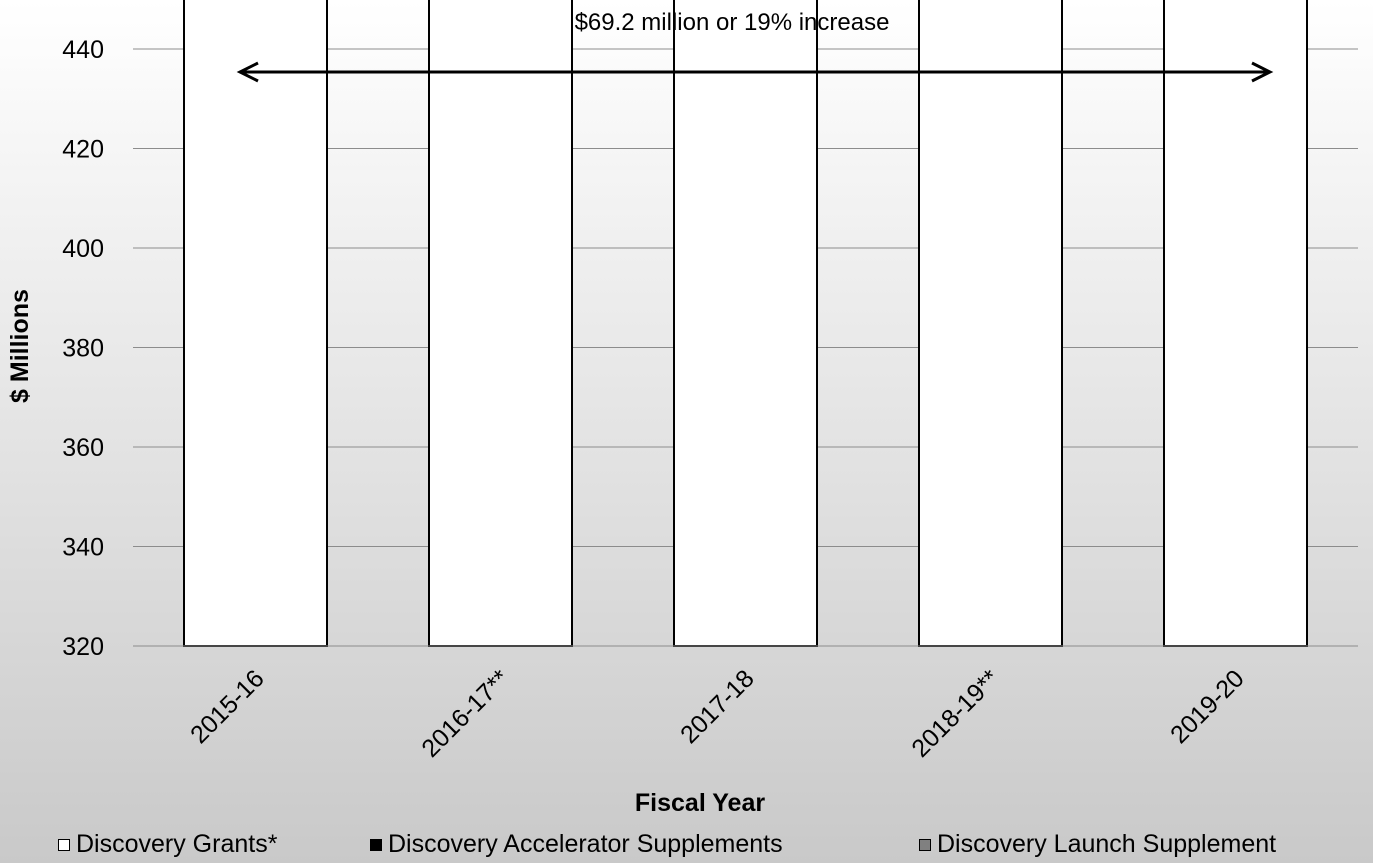 The image size is (1373, 863). What do you see at coordinates (465, 713) in the screenshot?
I see `x-tick-label: 2016-17**` at bounding box center [465, 713].